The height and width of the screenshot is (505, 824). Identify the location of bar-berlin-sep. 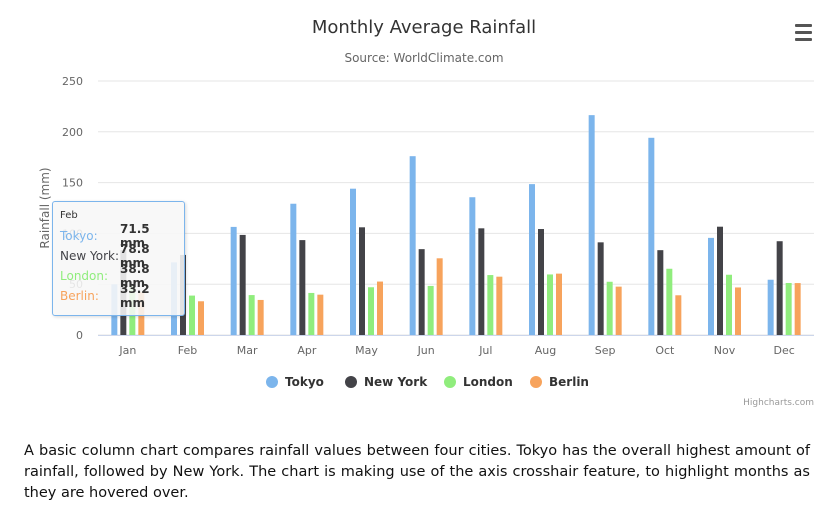
(618, 310).